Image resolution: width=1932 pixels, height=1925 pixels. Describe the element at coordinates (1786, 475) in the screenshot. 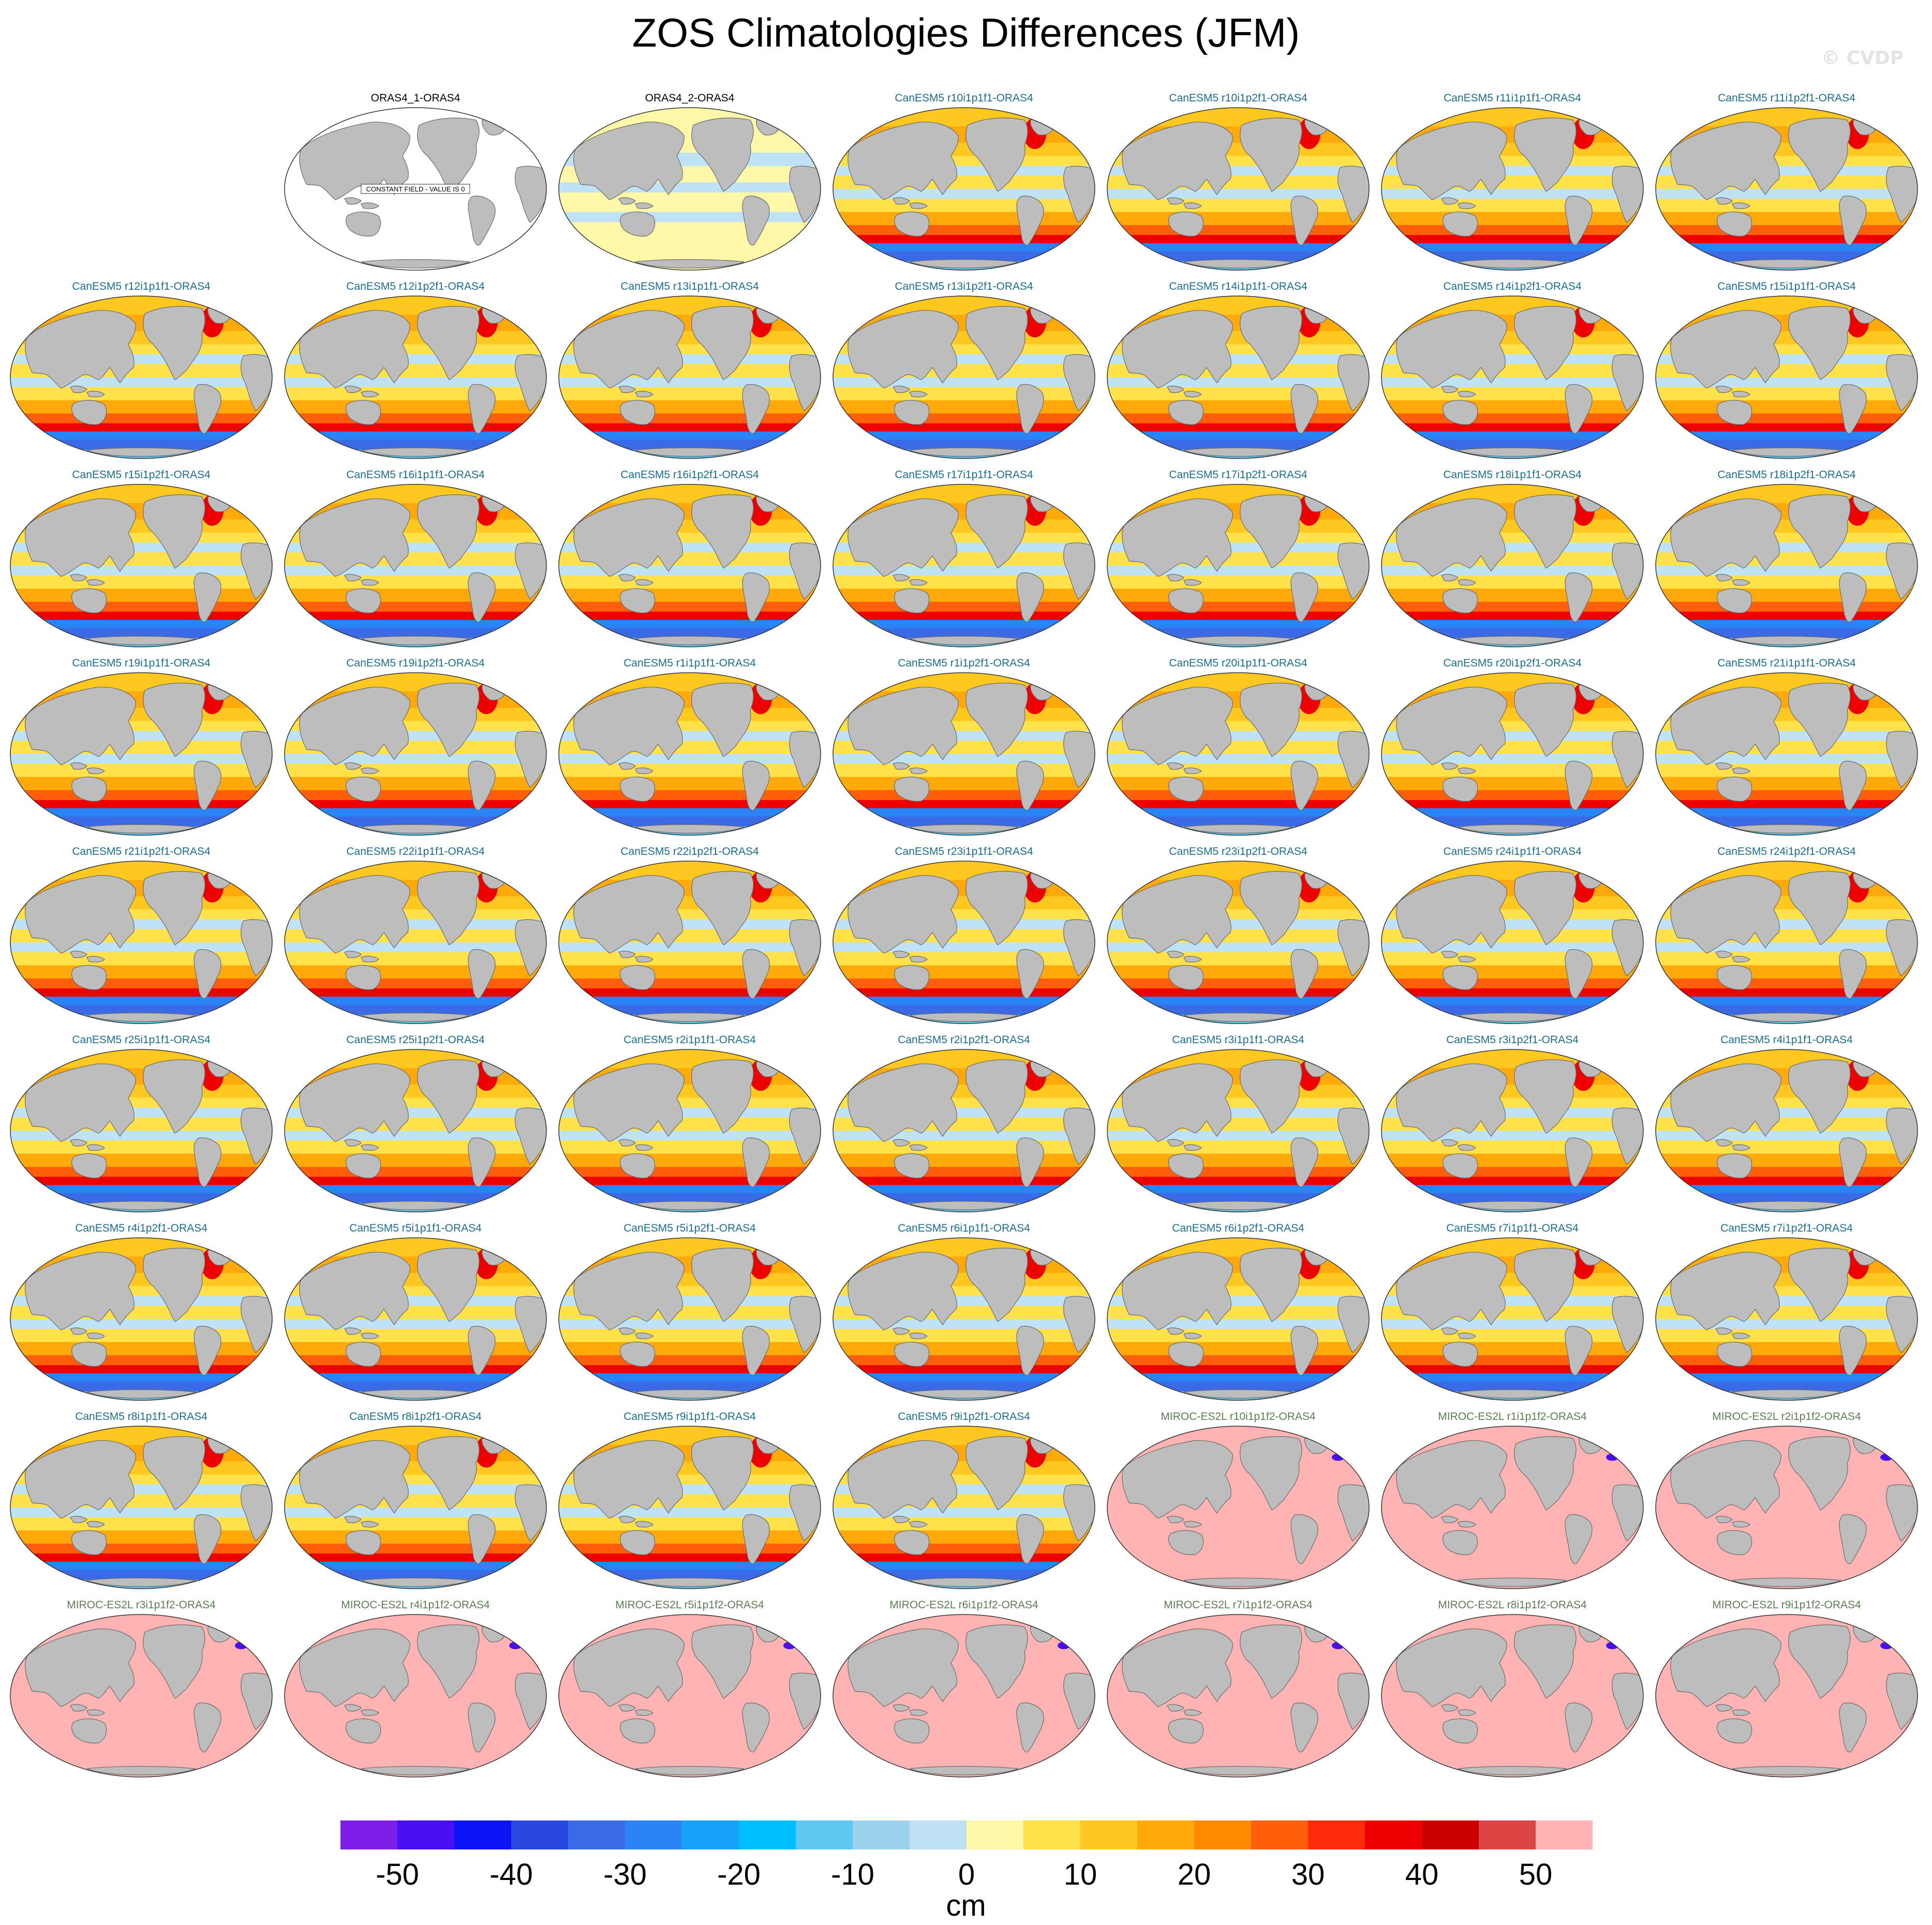

I see `panel-title: CanESM5 r18i1p2f1-ORAS4` at that location.